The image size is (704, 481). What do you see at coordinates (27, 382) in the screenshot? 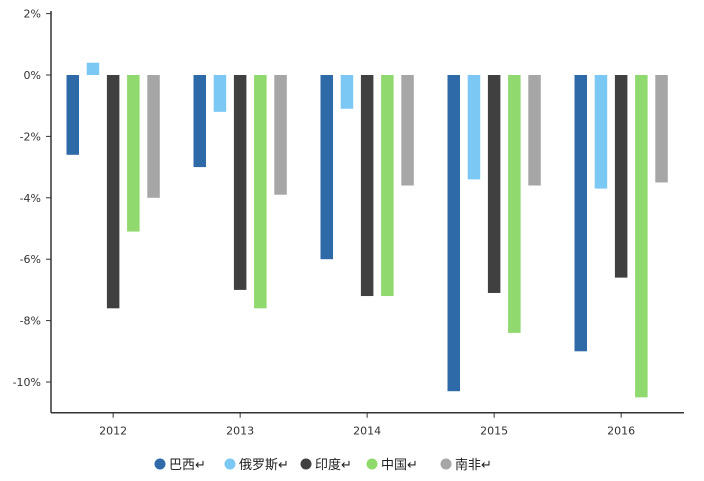
I see `y-tick-label: -10%` at bounding box center [27, 382].